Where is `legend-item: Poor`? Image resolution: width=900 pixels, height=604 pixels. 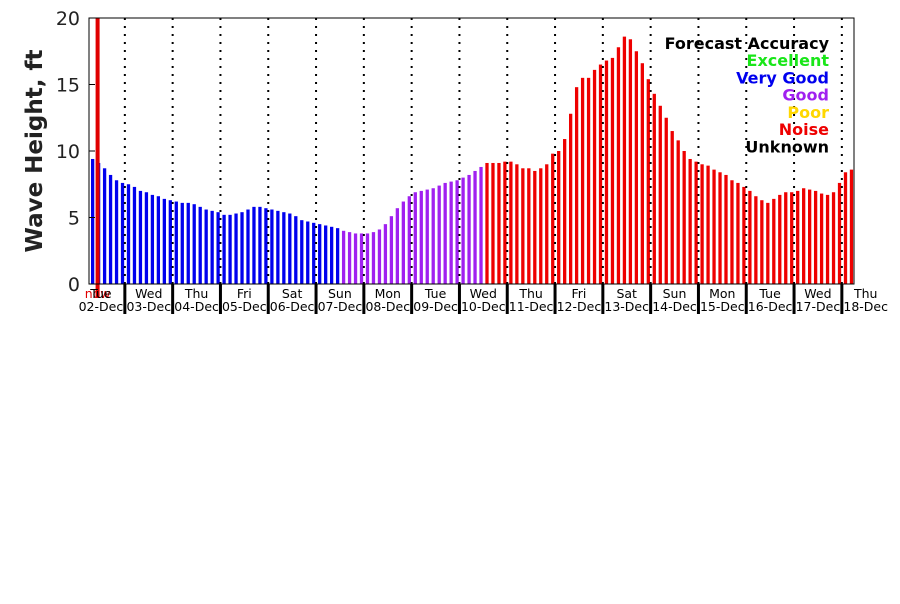 legend-item: Poor is located at coordinates (808, 112).